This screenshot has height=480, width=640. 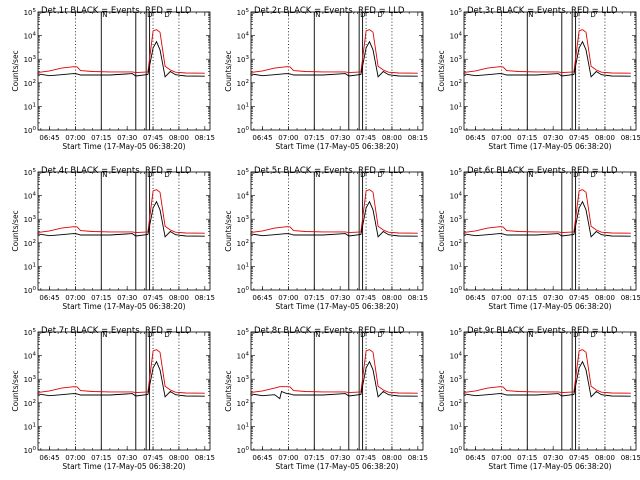 I want to click on panel-title: Det 2r BLACK = Events, RED = LLD, so click(x=329, y=11).